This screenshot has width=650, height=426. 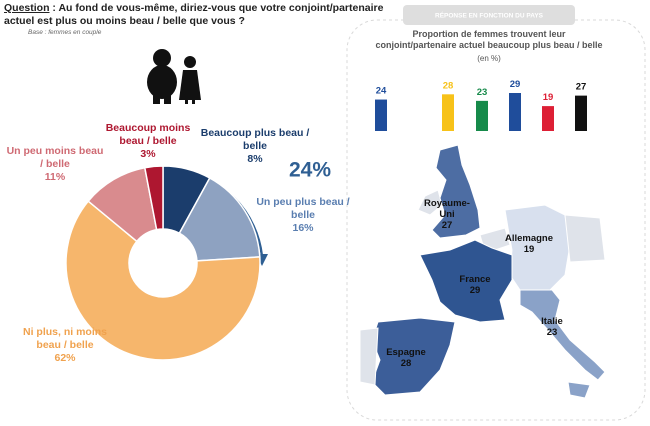 What do you see at coordinates (148, 154) in the screenshot?
I see `segment-value: 3%` at bounding box center [148, 154].